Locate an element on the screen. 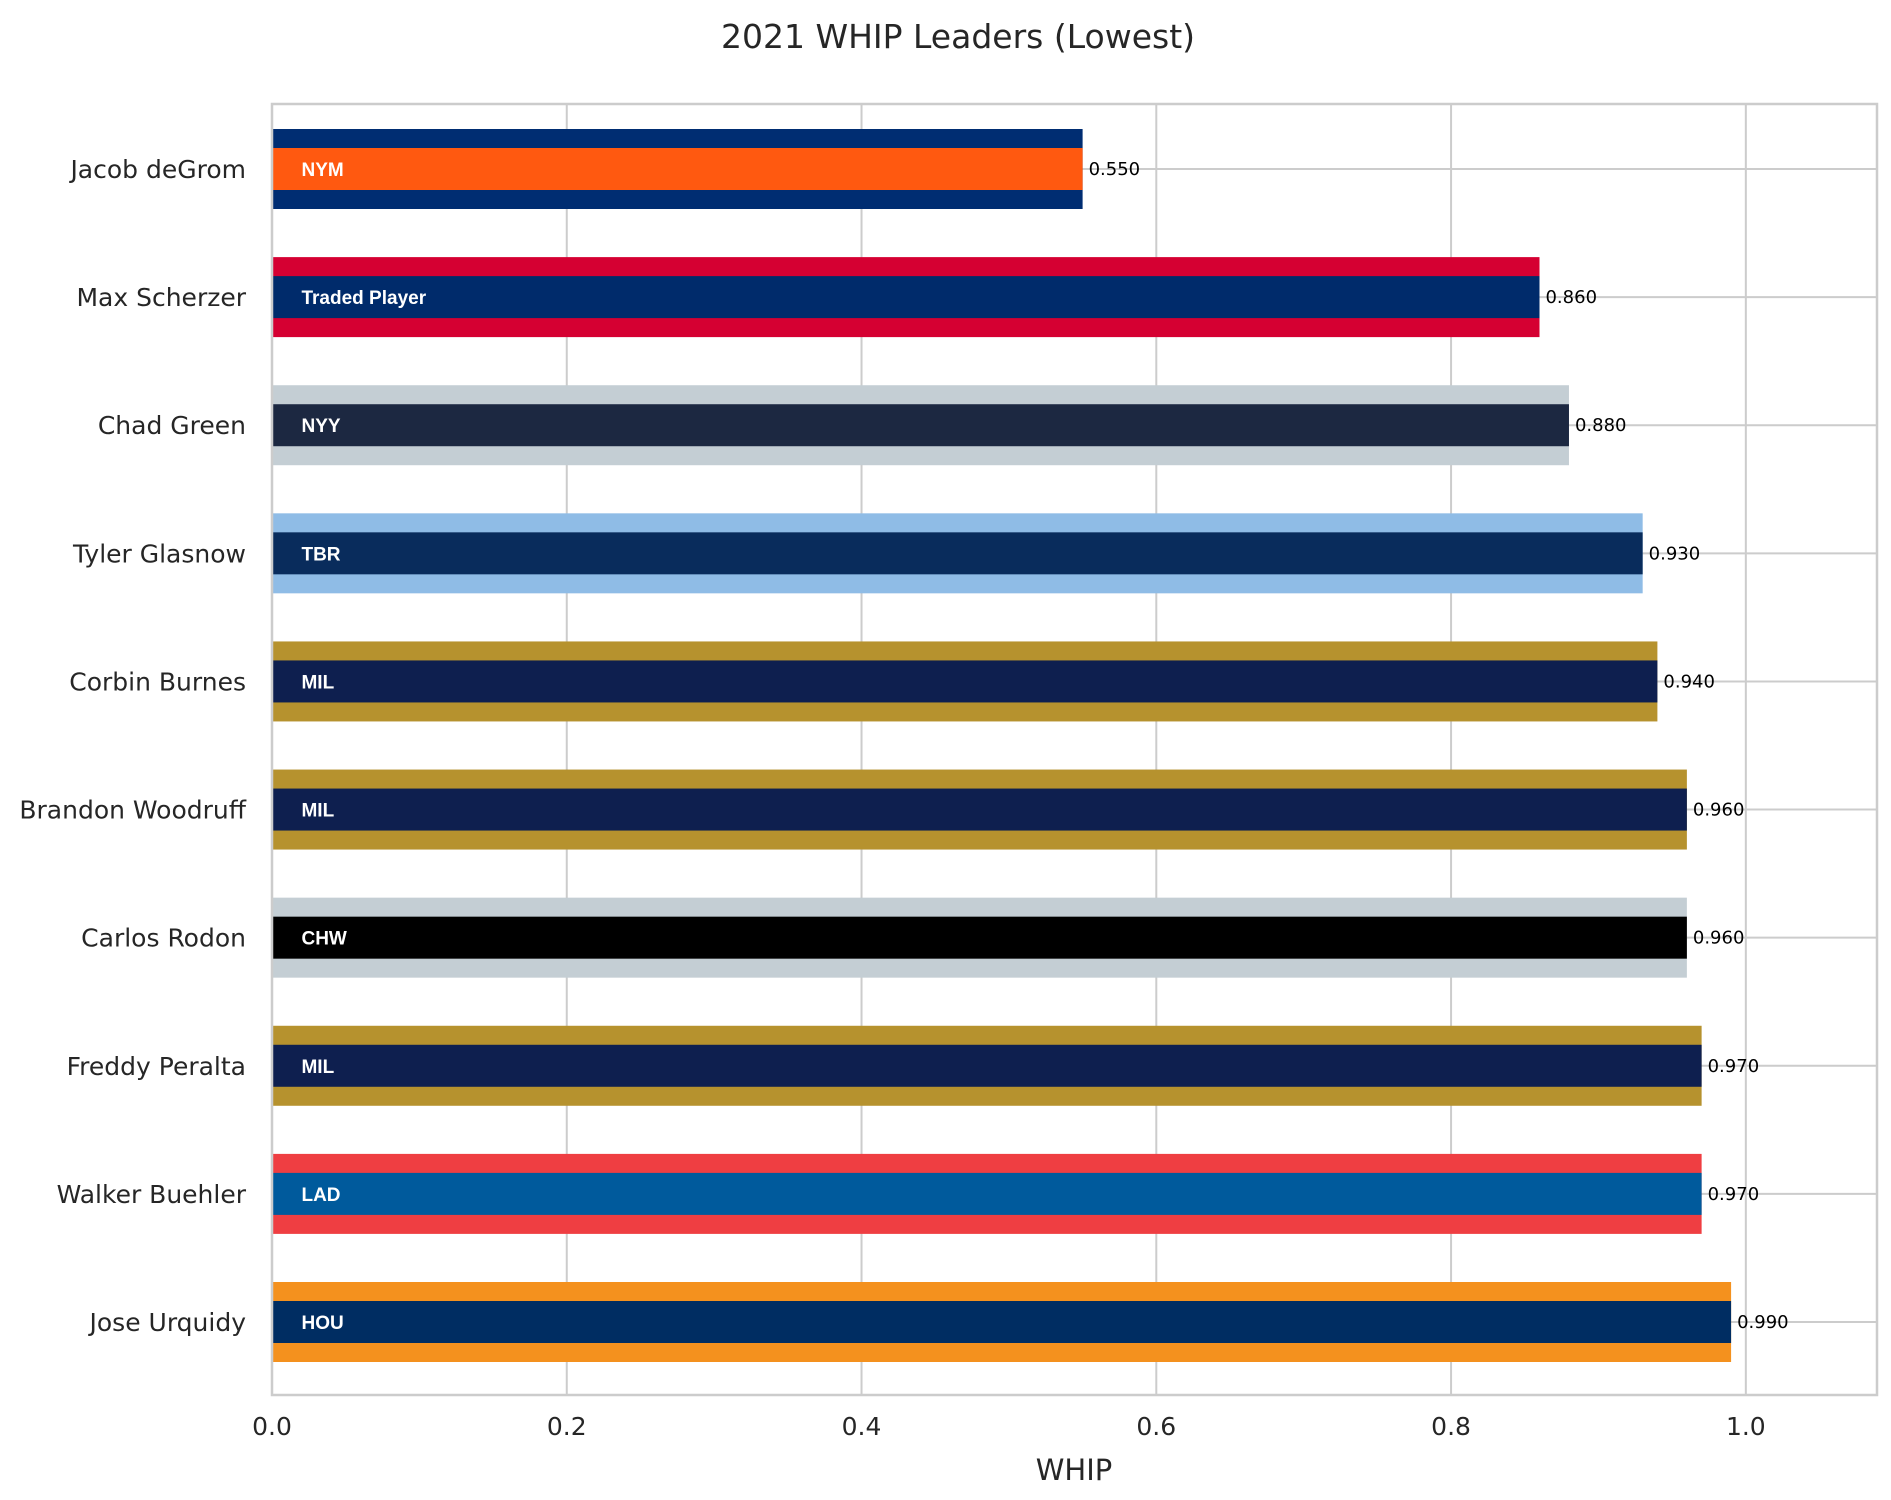  value-label: 0.930 is located at coordinates (1675, 553).